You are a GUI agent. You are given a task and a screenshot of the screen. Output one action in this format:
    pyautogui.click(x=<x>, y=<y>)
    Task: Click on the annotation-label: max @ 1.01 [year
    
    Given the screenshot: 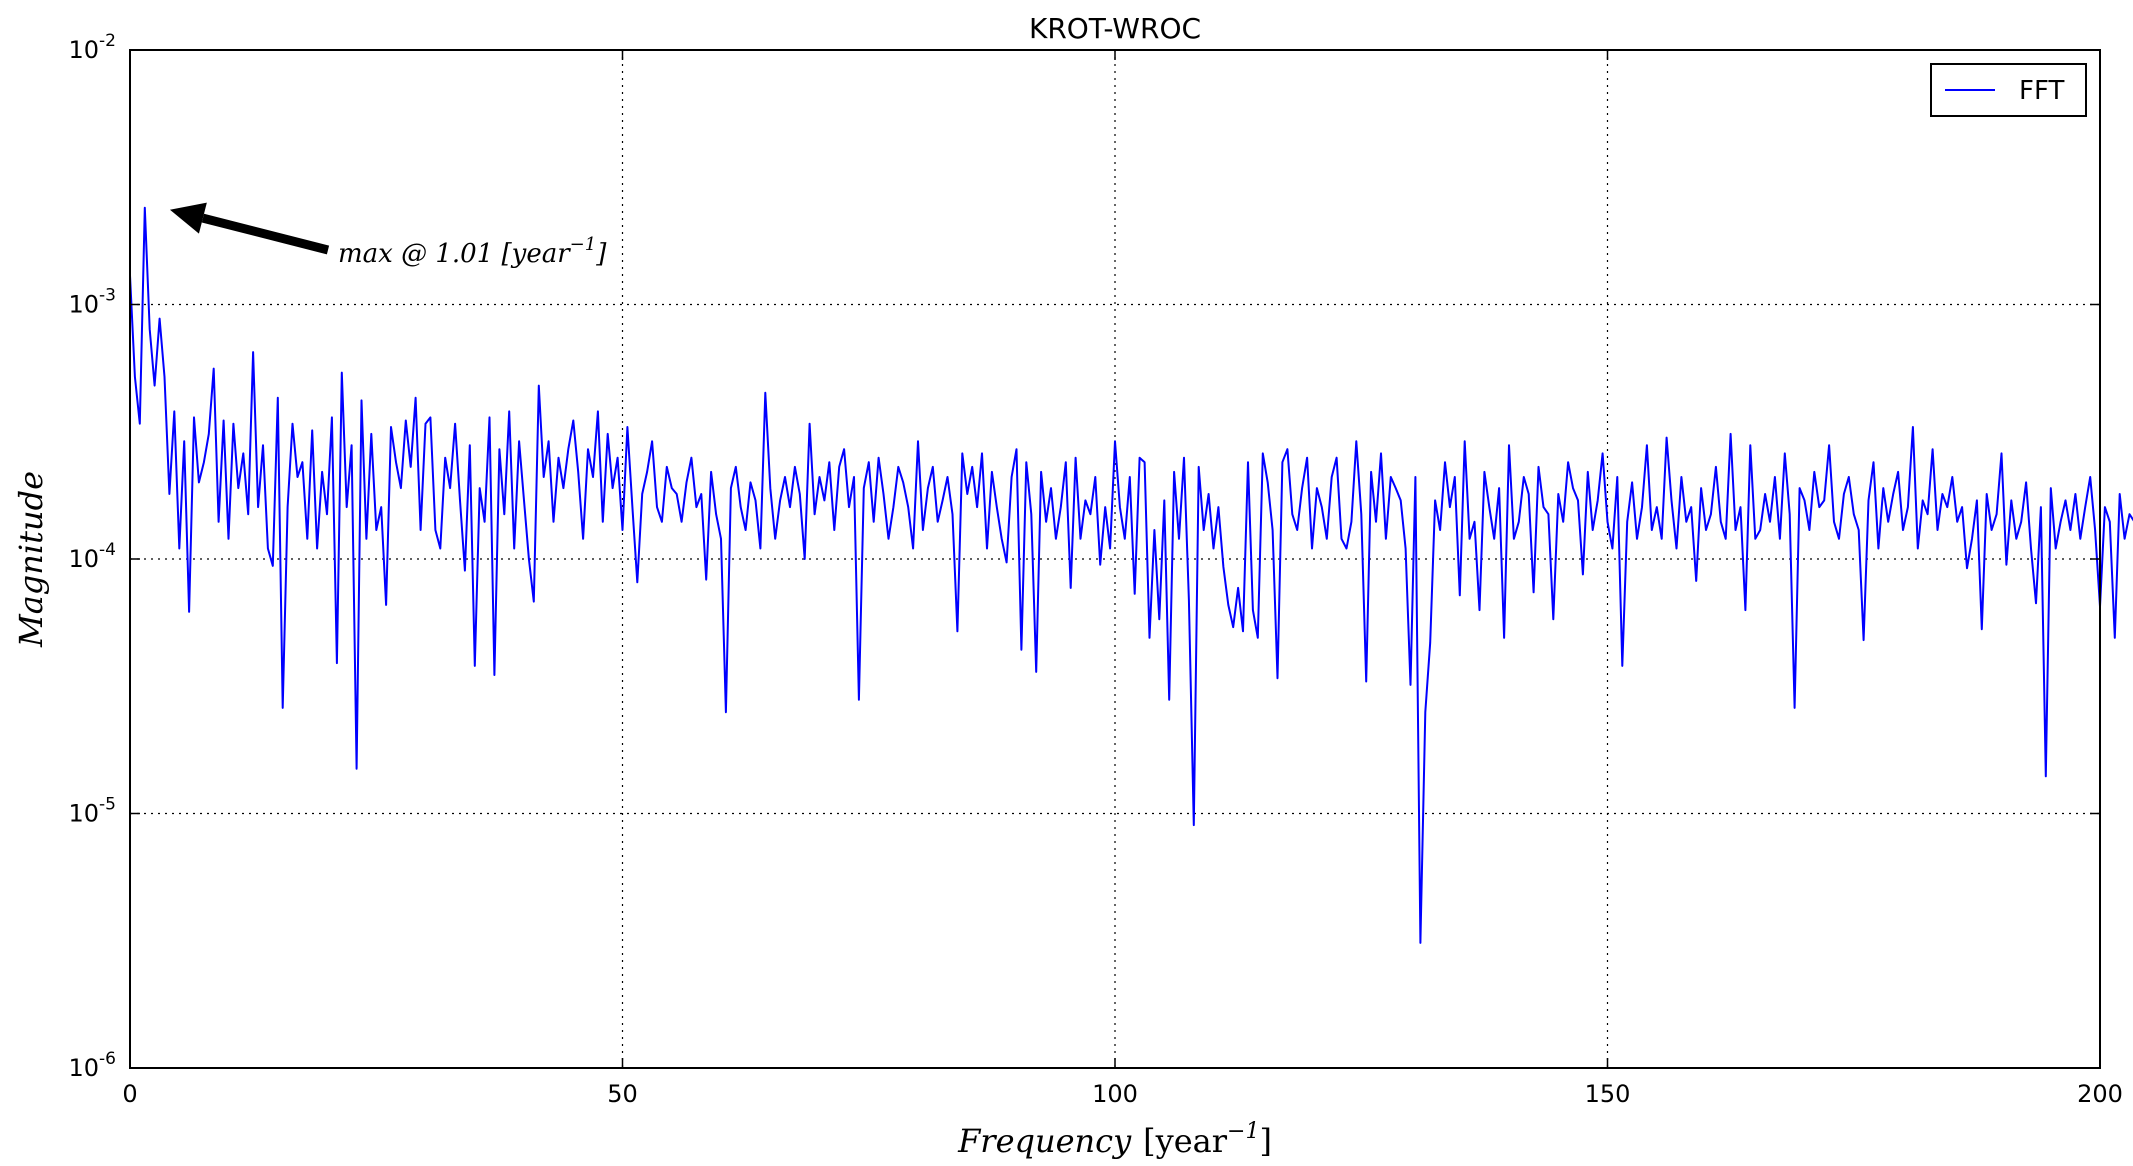 What is the action you would take?
    pyautogui.click(x=454, y=254)
    